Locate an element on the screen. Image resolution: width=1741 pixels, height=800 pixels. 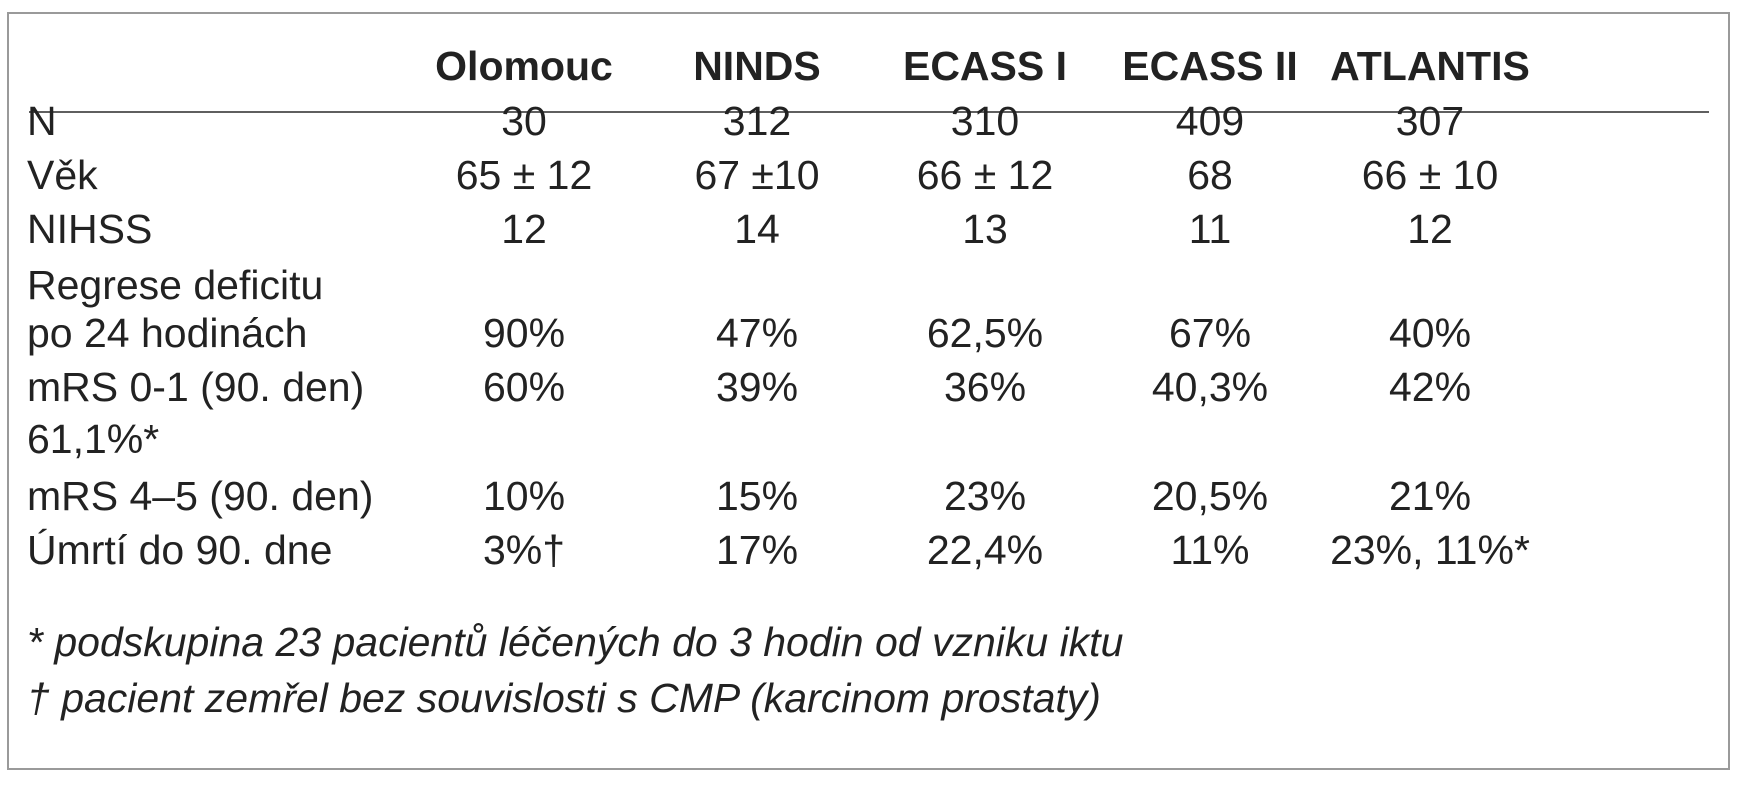
cell-nihss-atlantis: 12 is located at coordinates (1430, 229).